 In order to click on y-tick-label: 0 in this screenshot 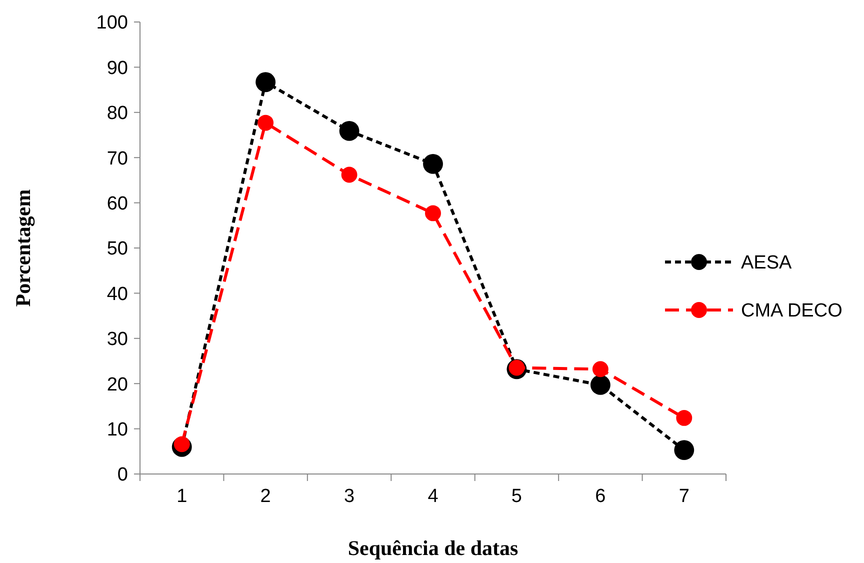, I will do `click(122, 475)`.